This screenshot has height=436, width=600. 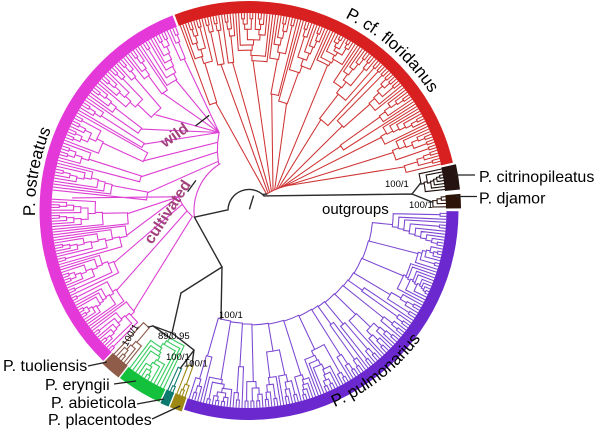 What do you see at coordinates (355, 209) in the screenshot?
I see `svg-text: outgroups` at bounding box center [355, 209].